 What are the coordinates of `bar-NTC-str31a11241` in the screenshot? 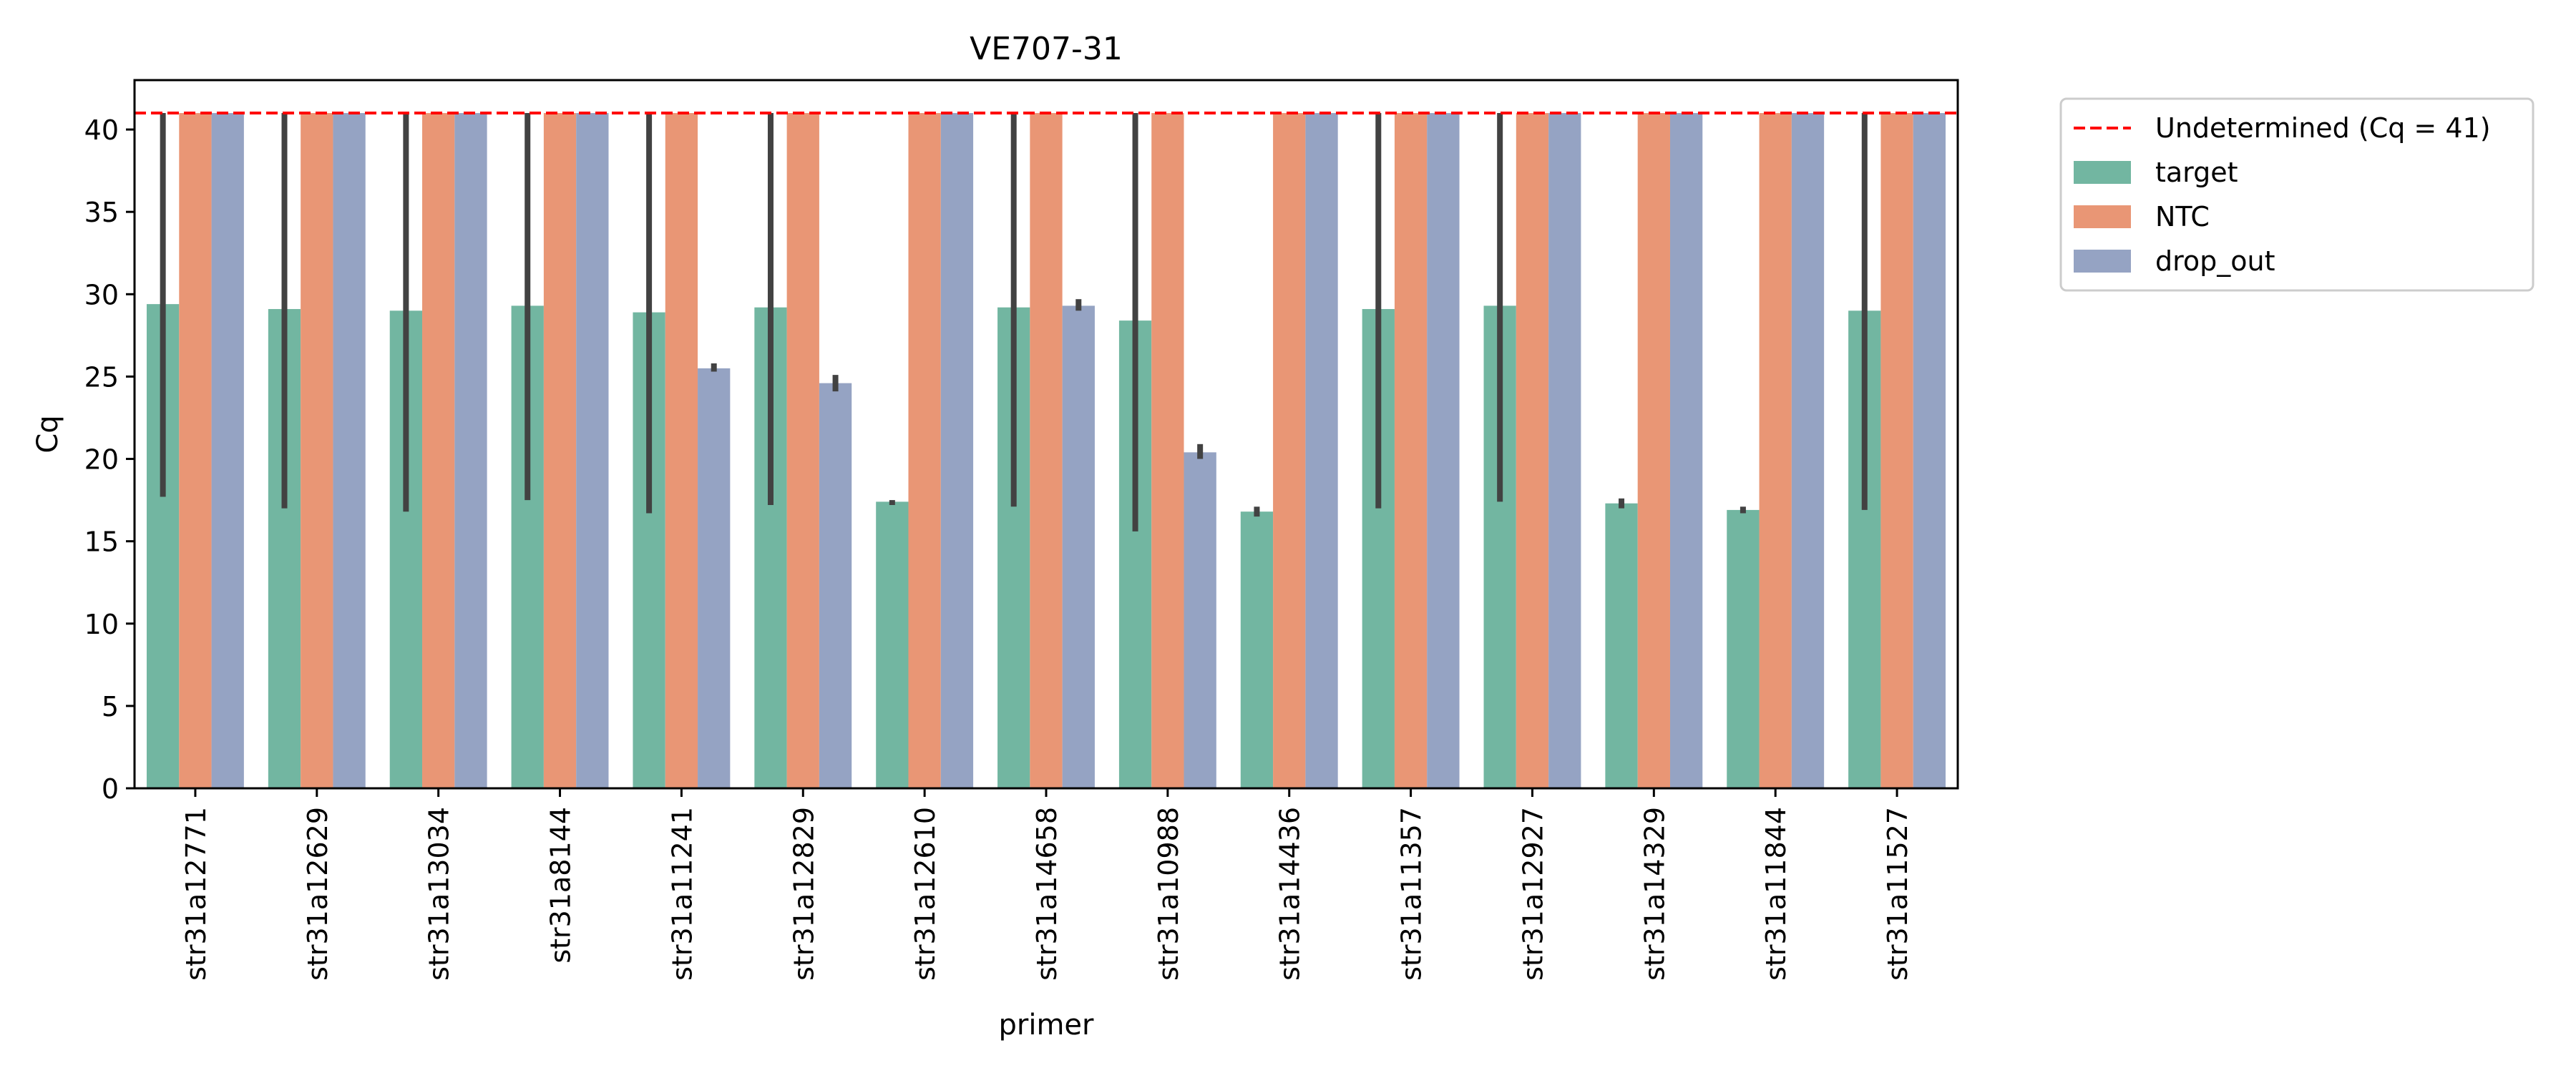 It's located at (681, 451).